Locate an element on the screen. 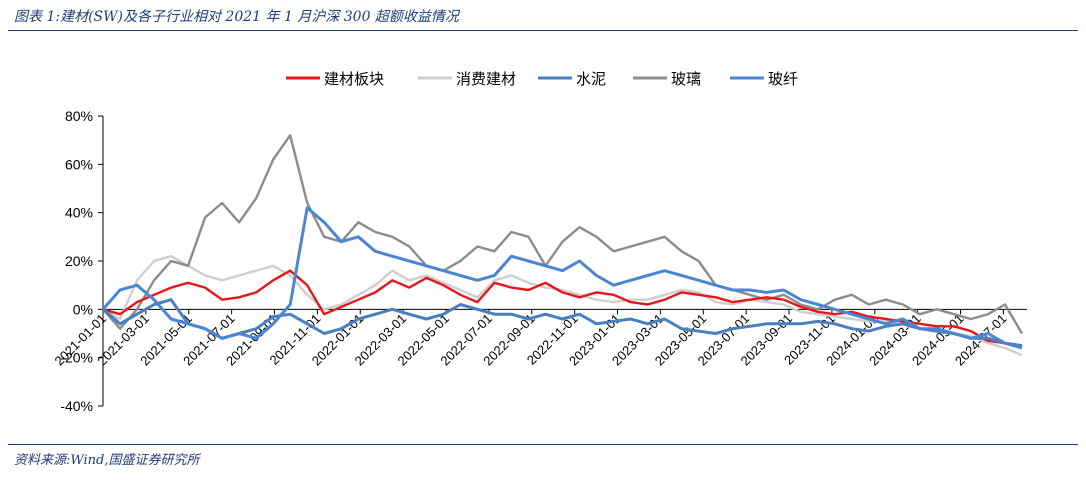 The height and width of the screenshot is (480, 1086). source-divider is located at coordinates (543, 444).